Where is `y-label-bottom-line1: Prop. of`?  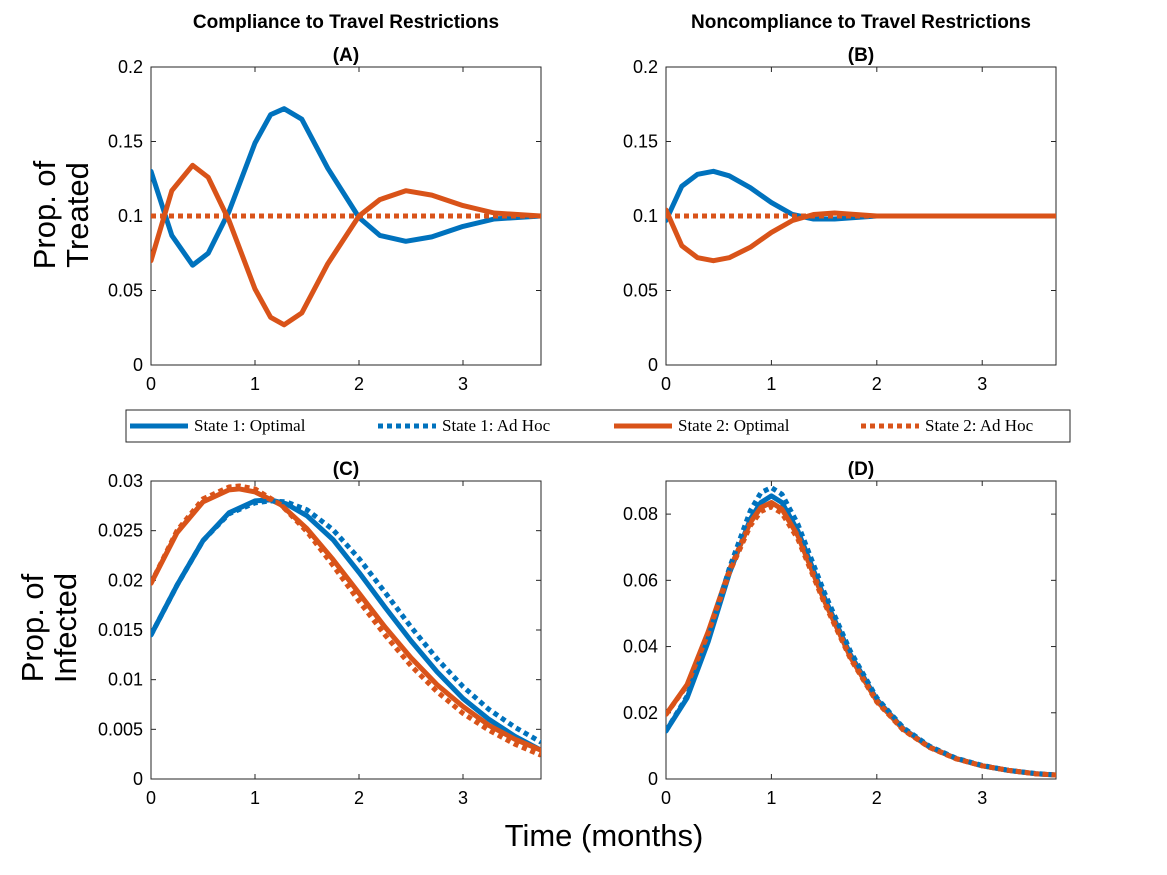
y-label-bottom-line1: Prop. of is located at coordinates (32, 627).